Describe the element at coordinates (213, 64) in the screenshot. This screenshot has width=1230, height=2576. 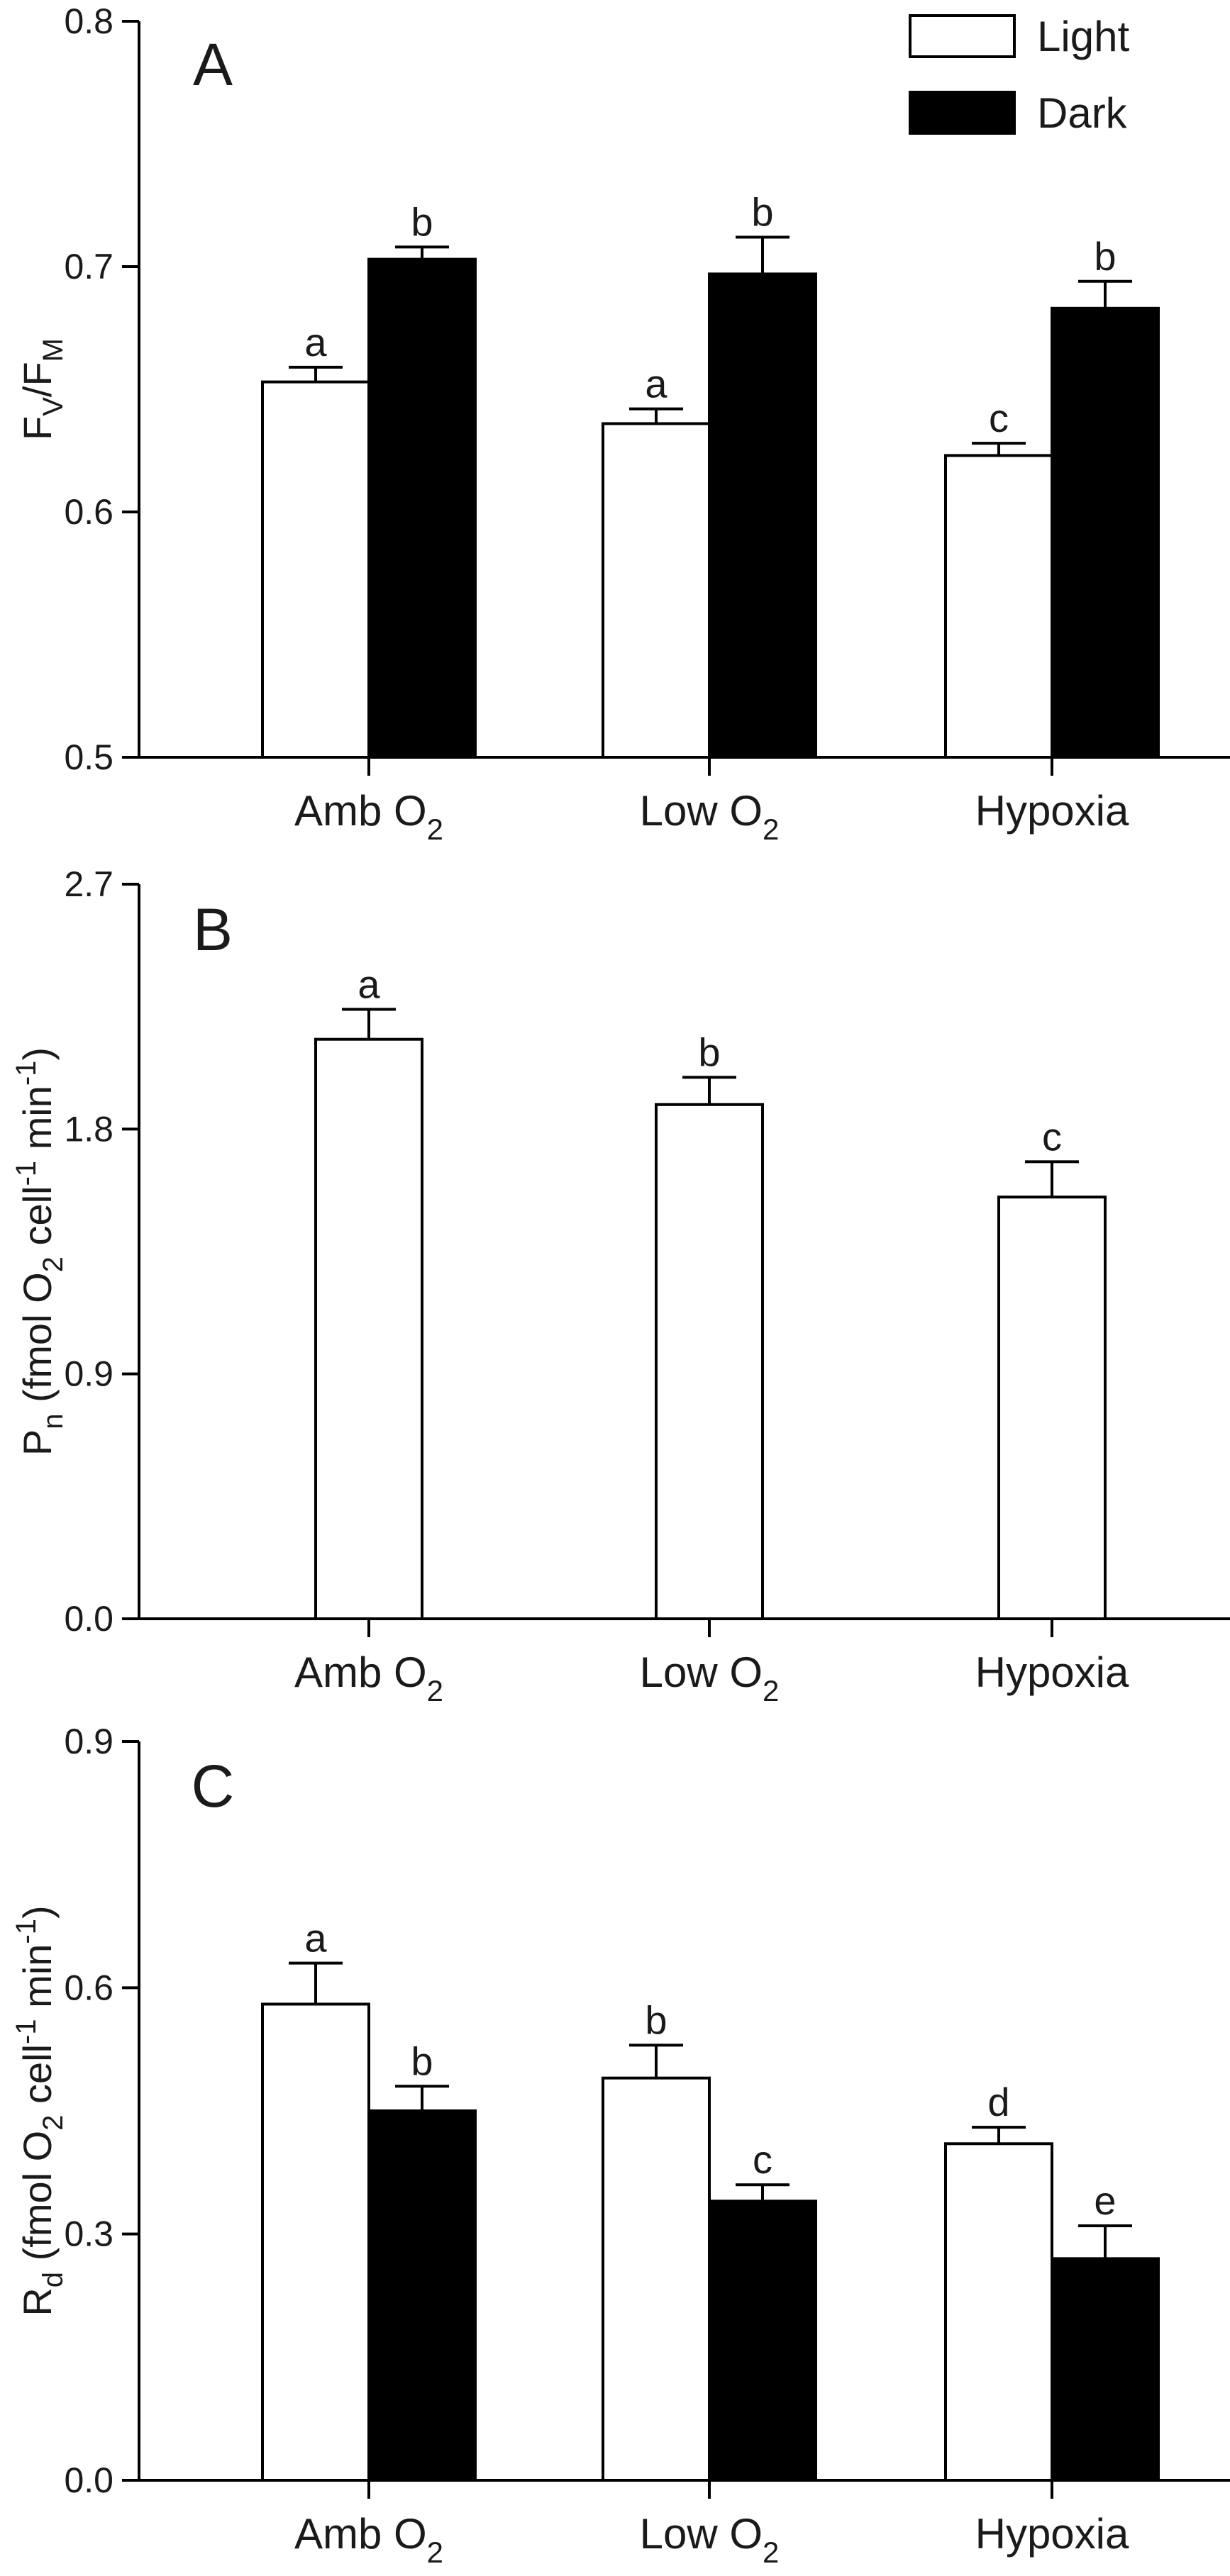
I see `panel-letter: A` at that location.